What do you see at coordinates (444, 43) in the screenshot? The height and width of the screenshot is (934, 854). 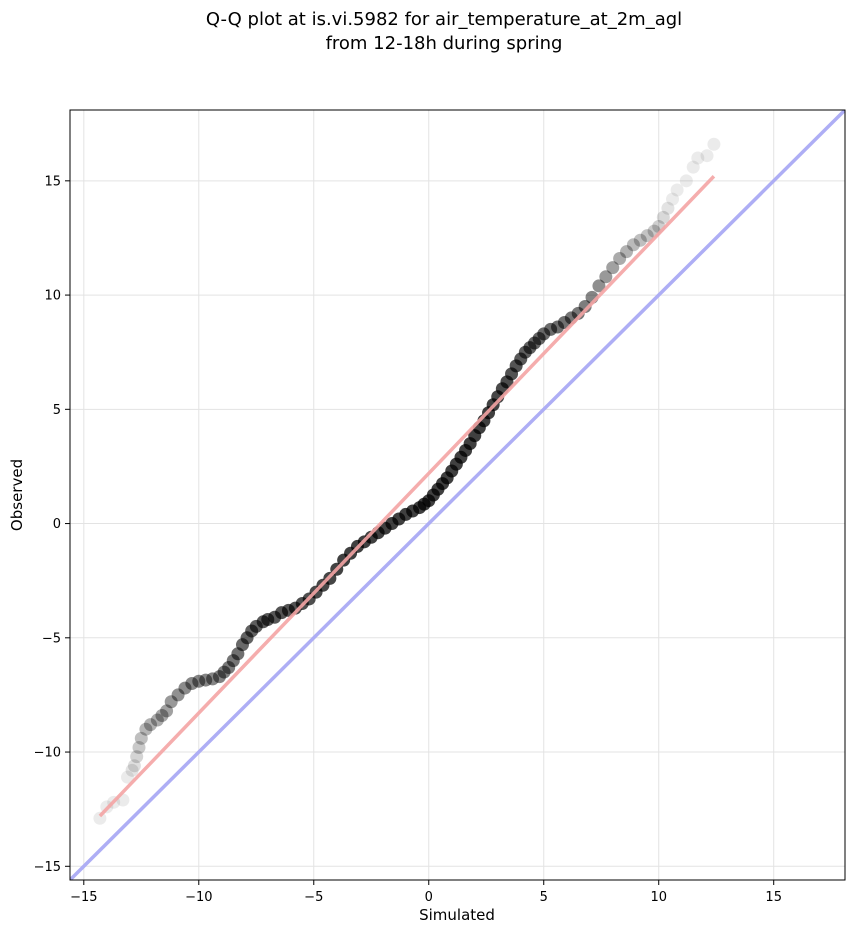 I see `chart-title-line2: from 12-18h during spring` at bounding box center [444, 43].